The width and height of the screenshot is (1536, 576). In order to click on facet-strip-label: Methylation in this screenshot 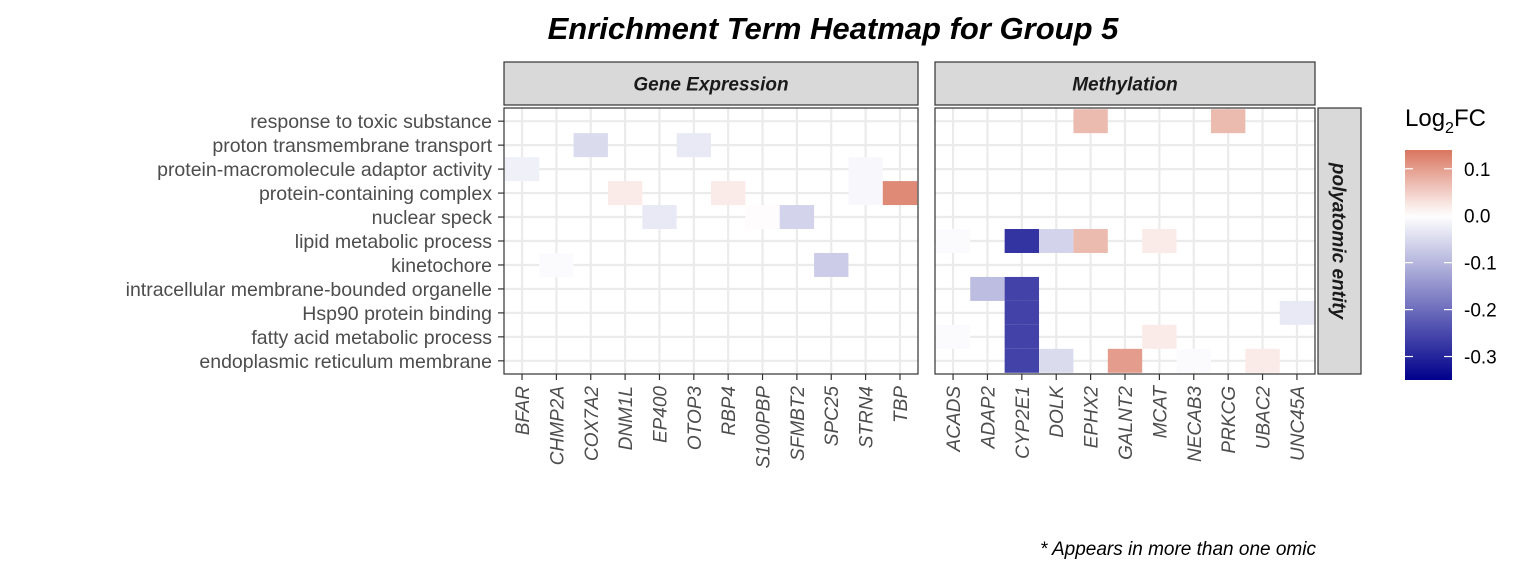, I will do `click(1125, 85)`.